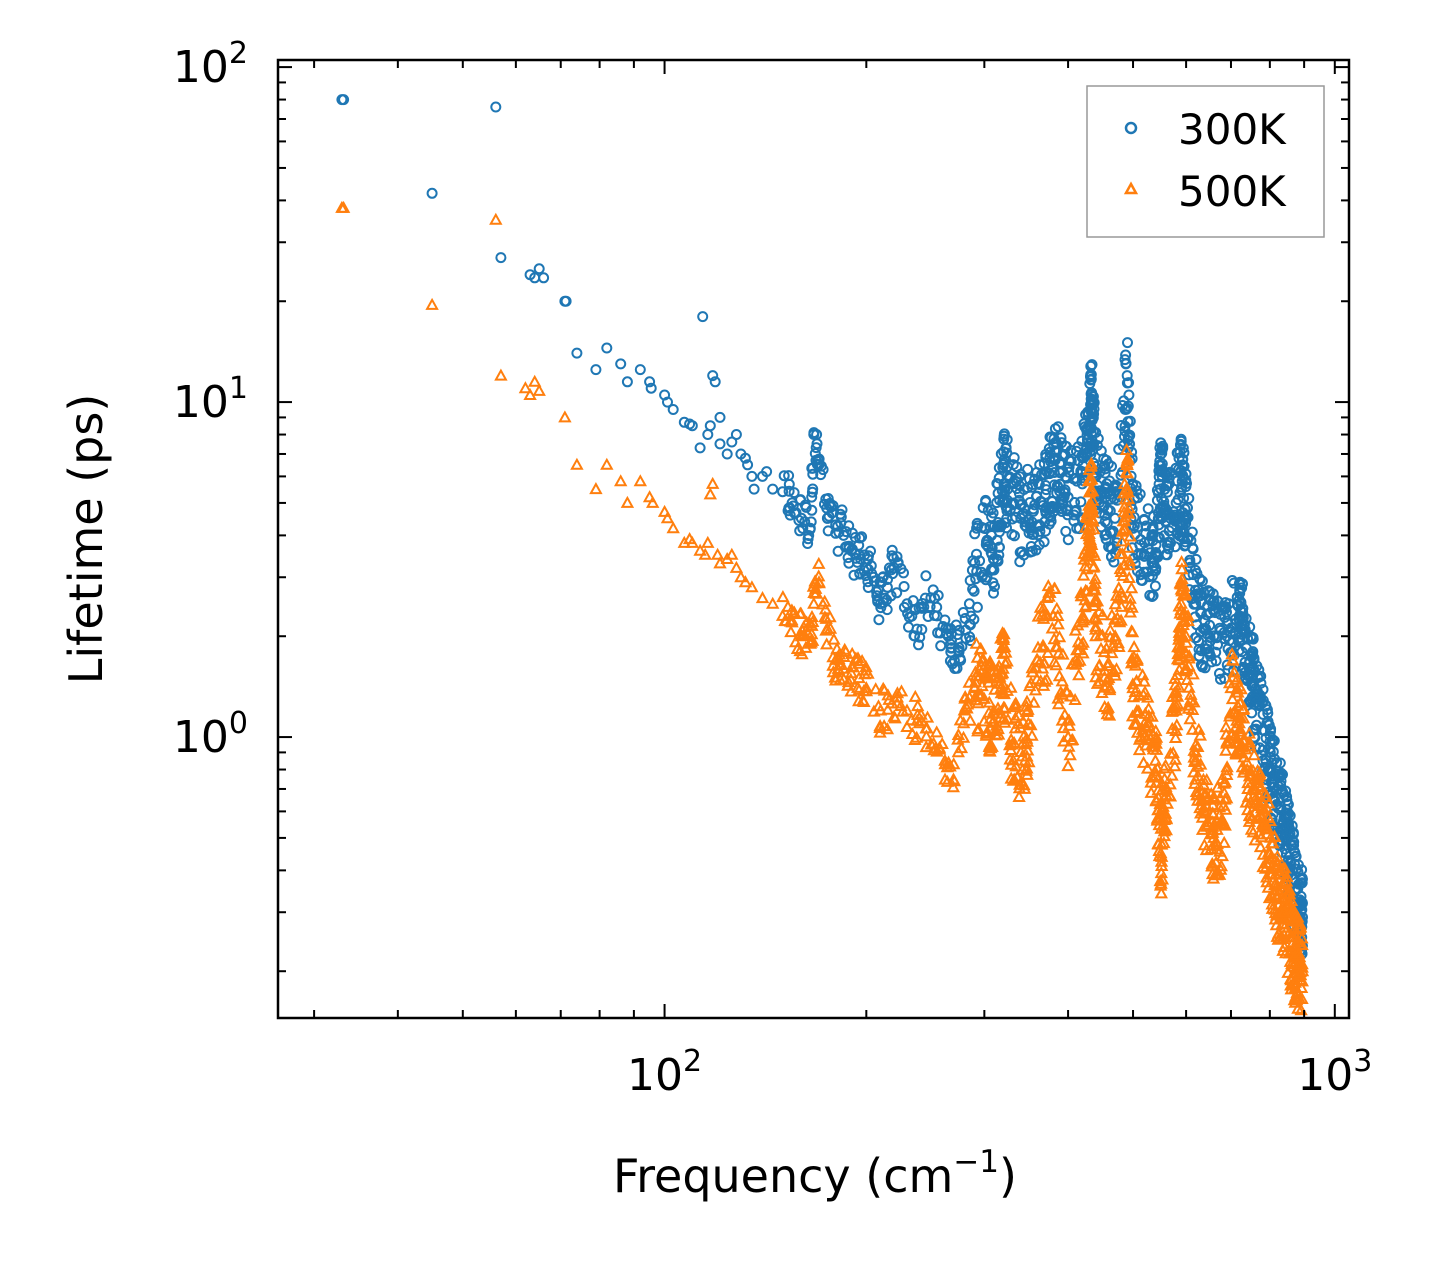 The width and height of the screenshot is (1434, 1267). Describe the element at coordinates (664, 1072) in the screenshot. I see `x-tick-label: 102` at that location.